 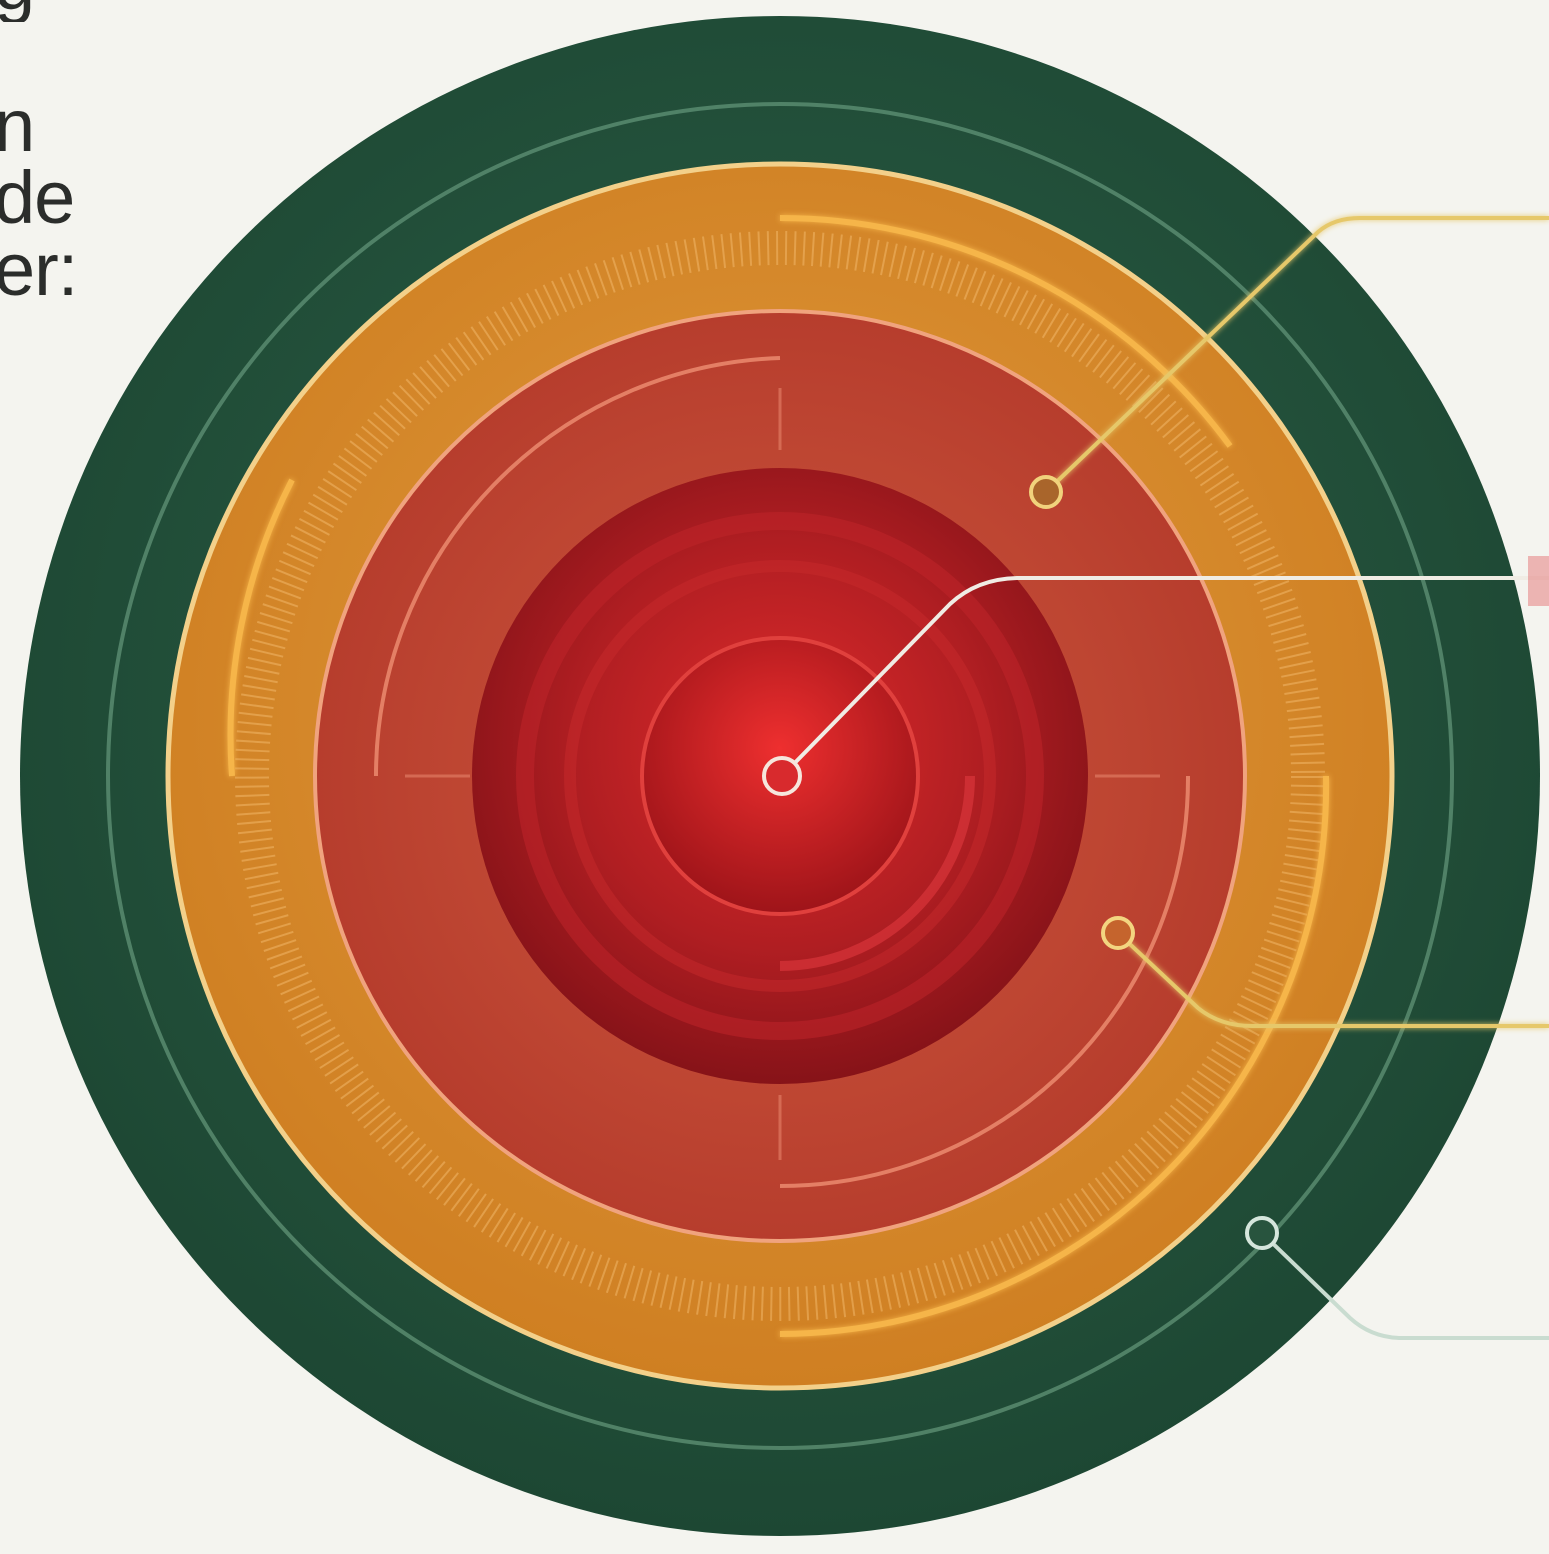 What do you see at coordinates (577, 566) in the screenshot?
I see `red-arc-top-left` at bounding box center [577, 566].